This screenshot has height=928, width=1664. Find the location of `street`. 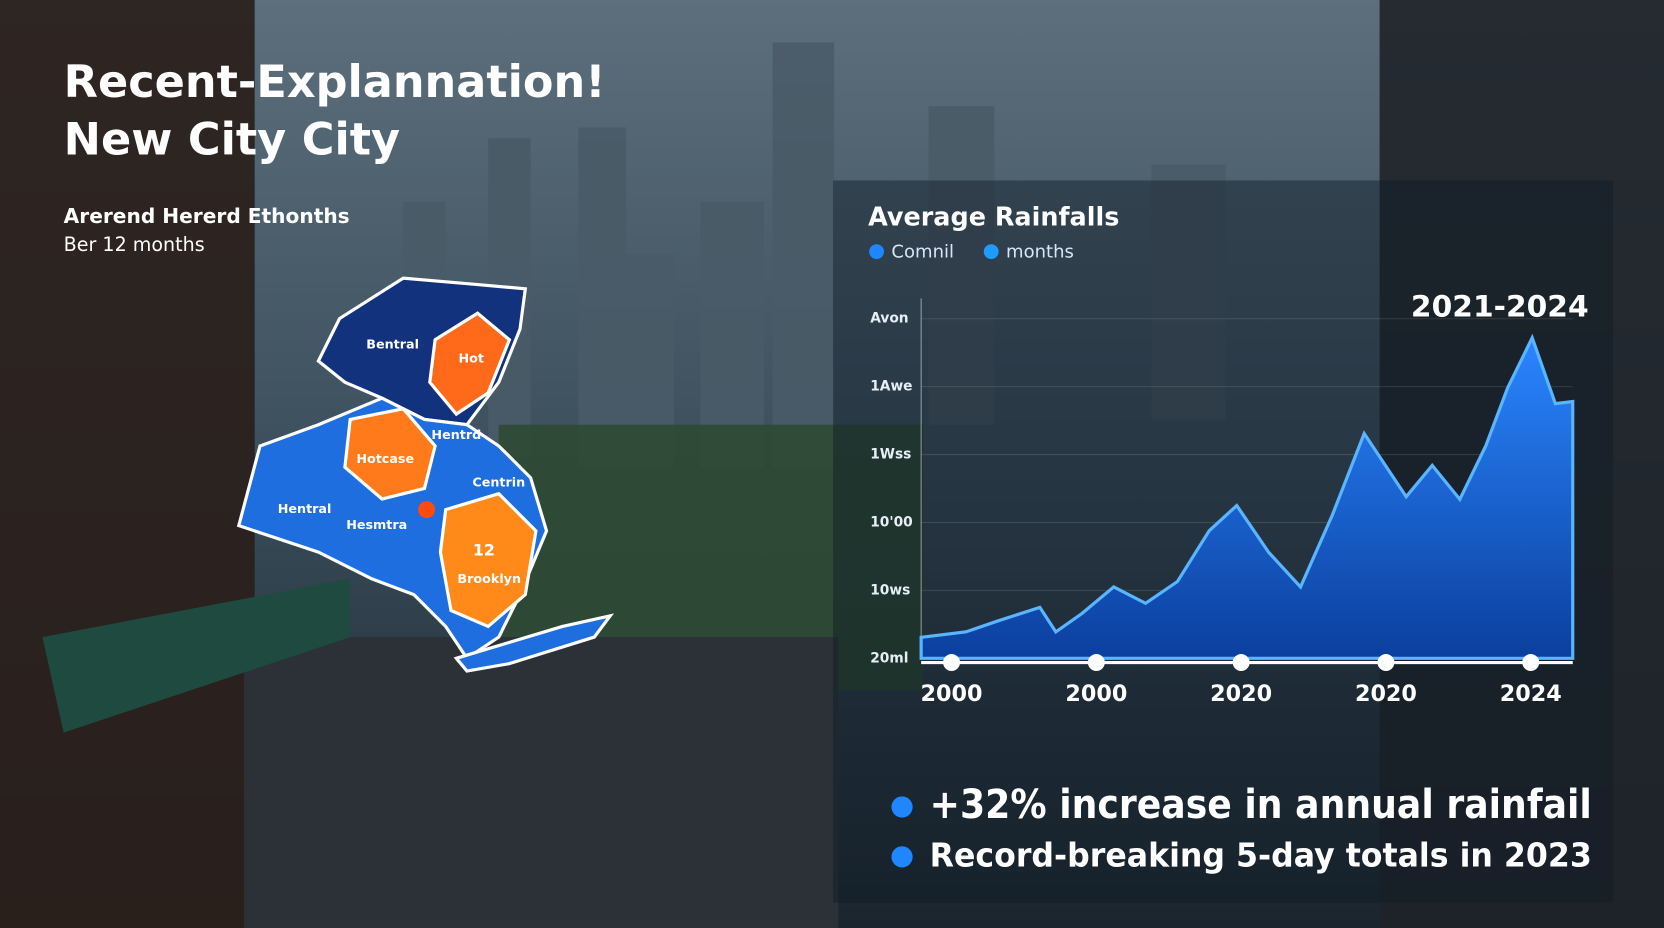

street is located at coordinates (541, 782).